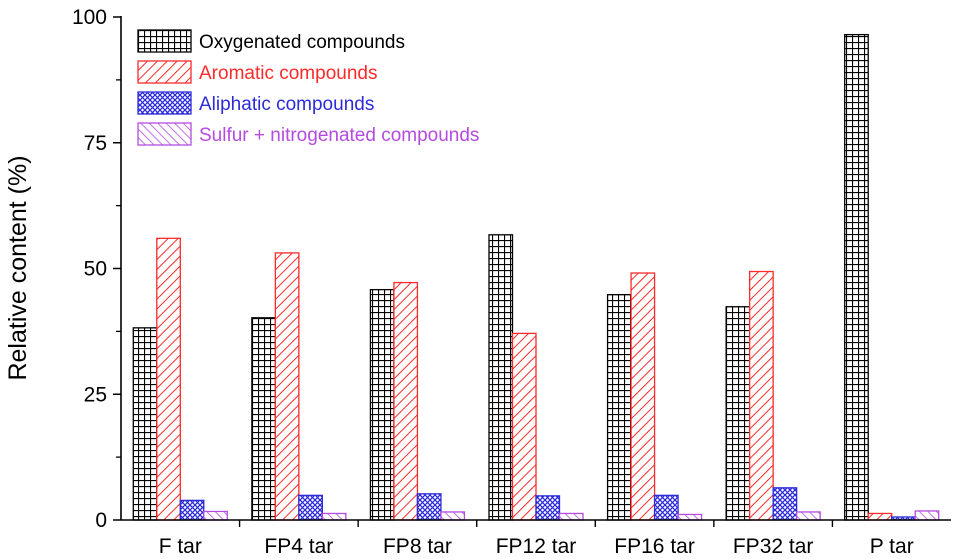  What do you see at coordinates (95, 269) in the screenshot?
I see `y-tick-label: 50` at bounding box center [95, 269].